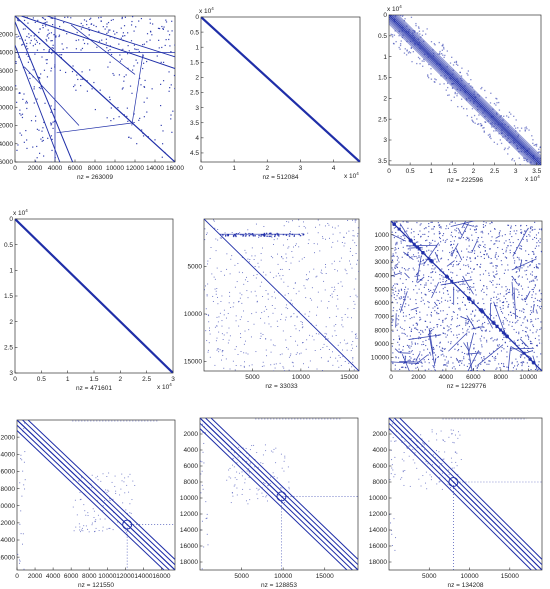  I want to click on y-tick-label: 18000, so click(378, 562).